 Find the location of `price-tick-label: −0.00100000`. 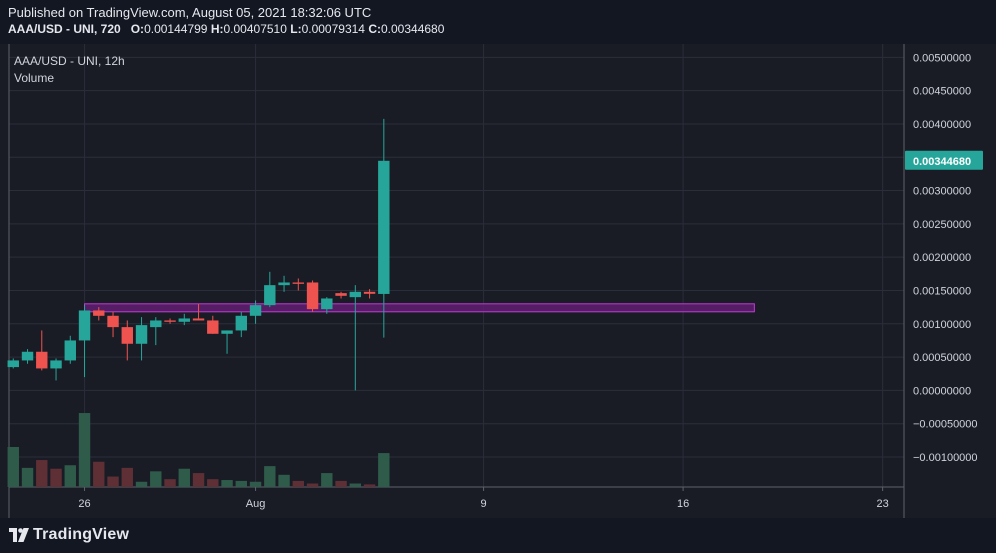

price-tick-label: −0.00100000 is located at coordinates (945, 458).